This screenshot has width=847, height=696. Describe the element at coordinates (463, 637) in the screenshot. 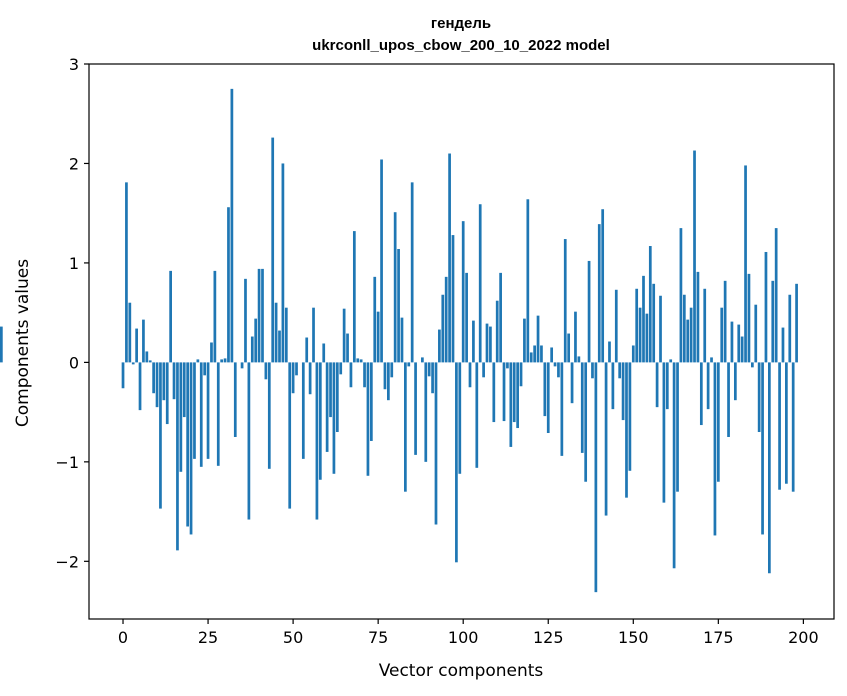

I see `x-tick-label: 100` at that location.